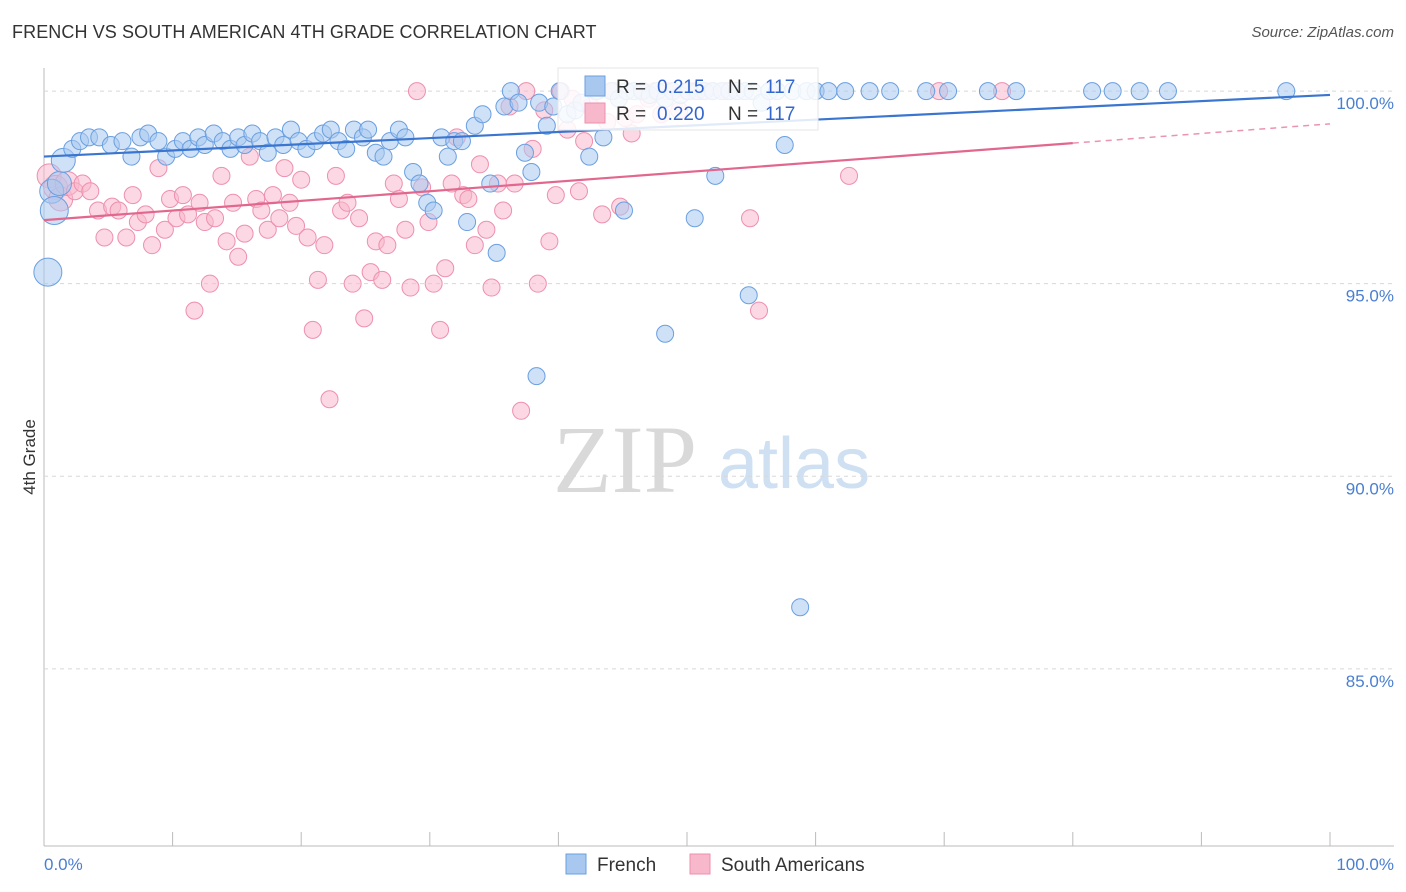  Describe the element at coordinates (1201, 133) in the screenshot. I see `south-americans-trend-extension` at that location.